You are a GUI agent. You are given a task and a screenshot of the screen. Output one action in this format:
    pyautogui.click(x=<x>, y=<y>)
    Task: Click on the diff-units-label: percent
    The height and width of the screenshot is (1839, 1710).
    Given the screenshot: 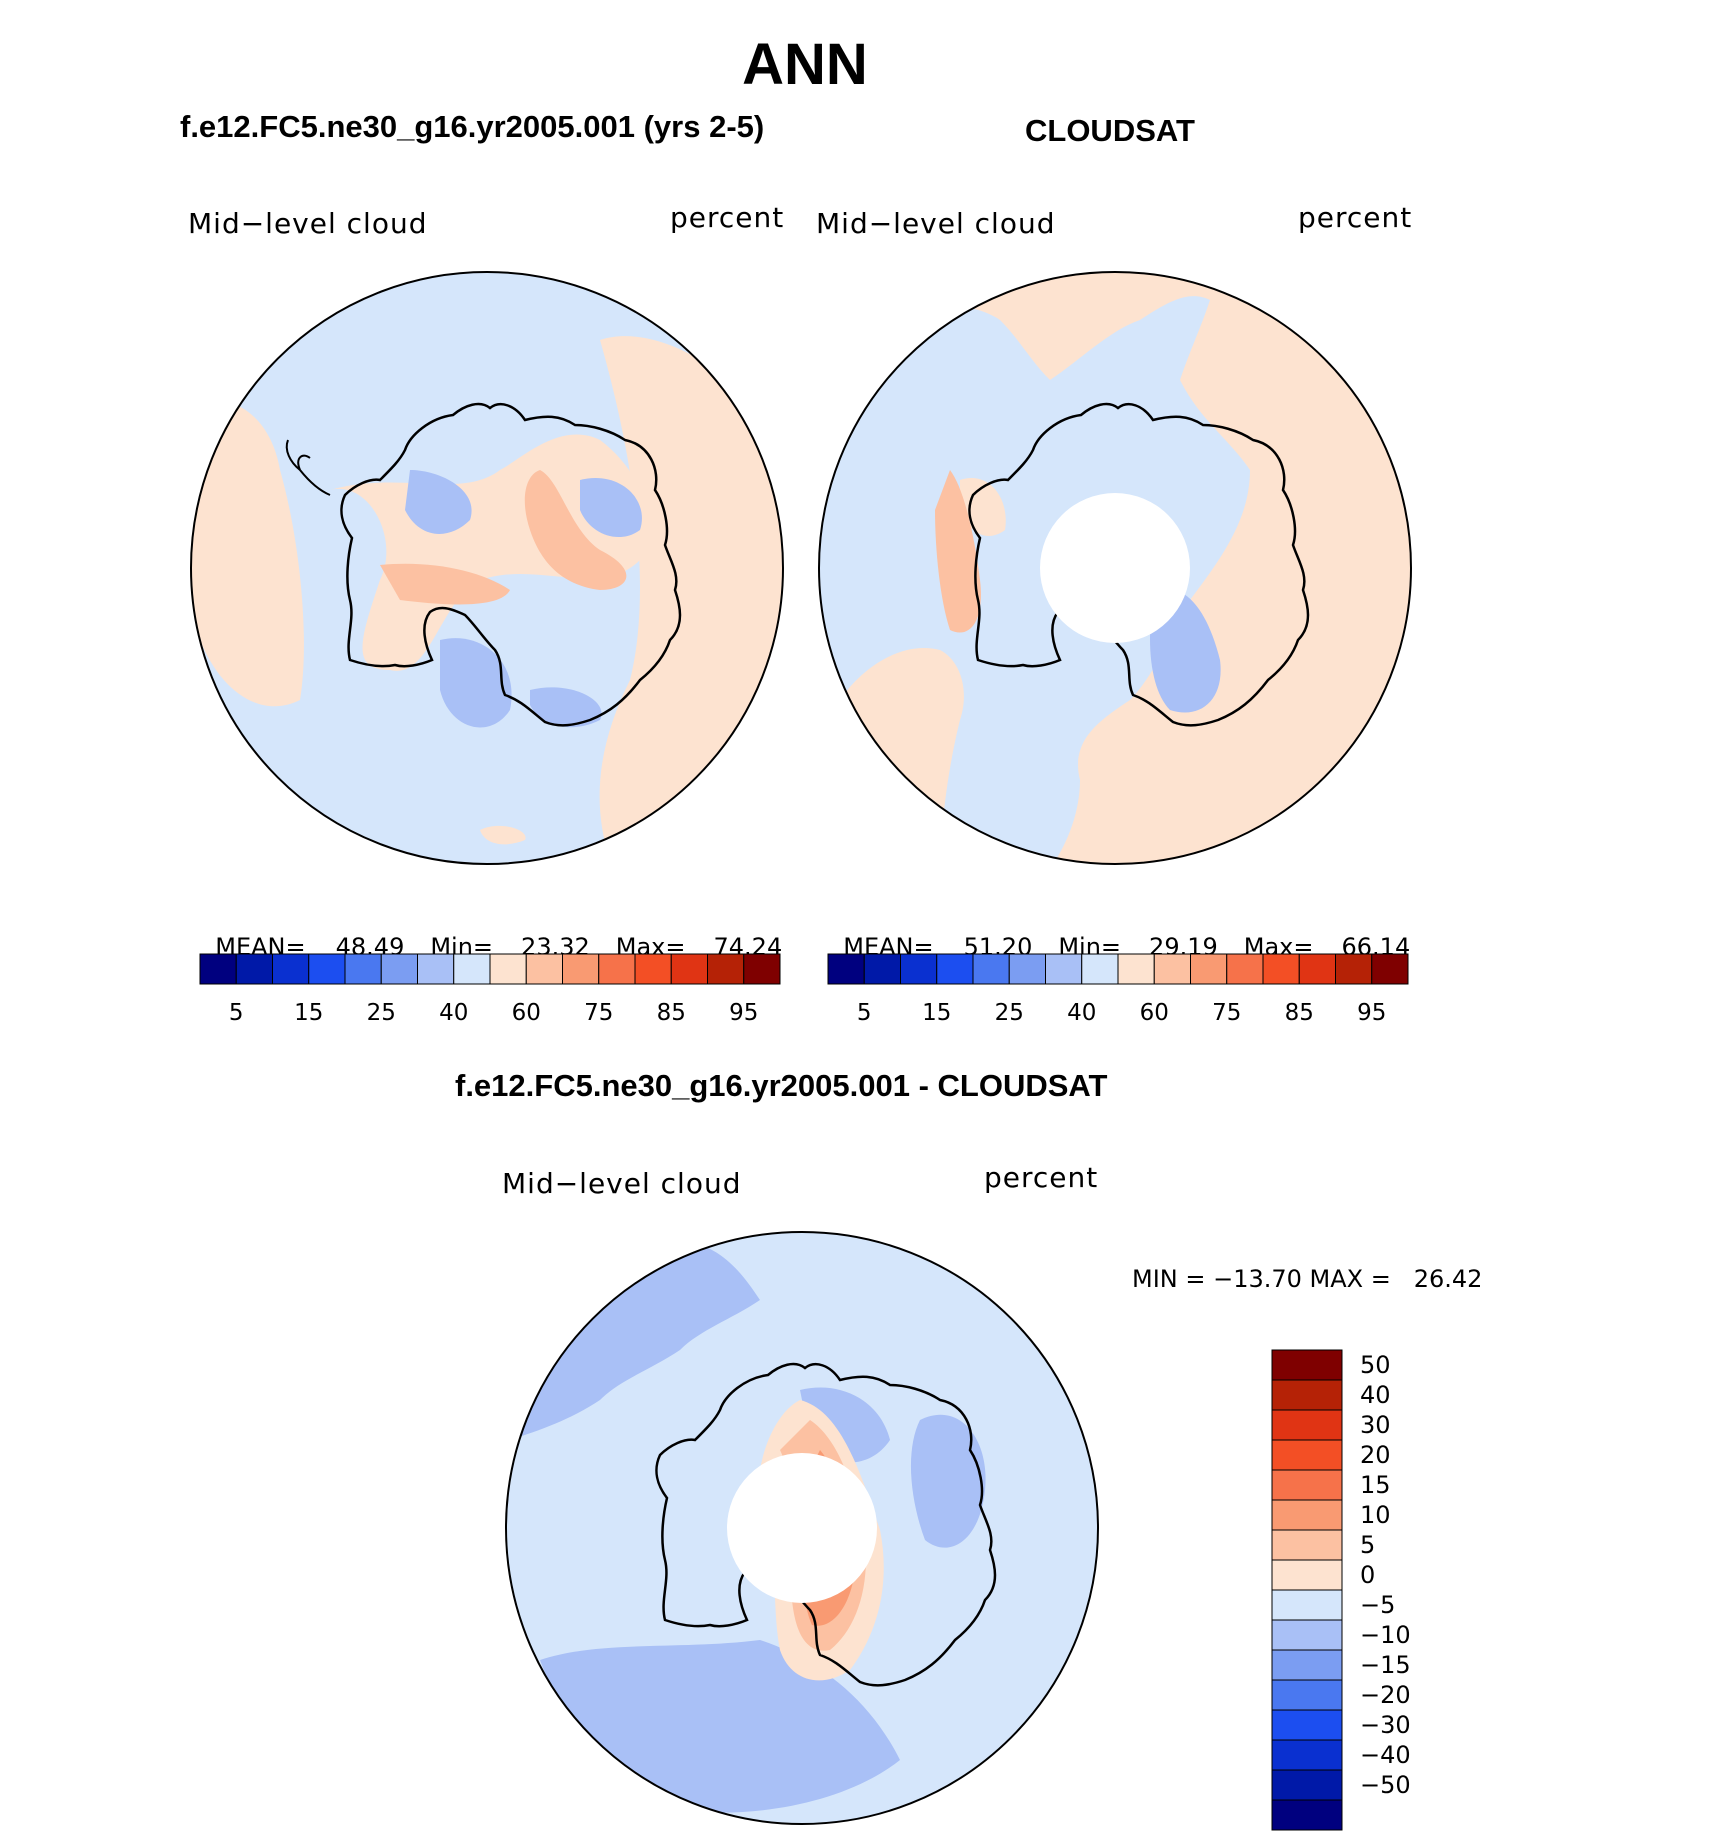 What is the action you would take?
    pyautogui.click(x=1041, y=1177)
    